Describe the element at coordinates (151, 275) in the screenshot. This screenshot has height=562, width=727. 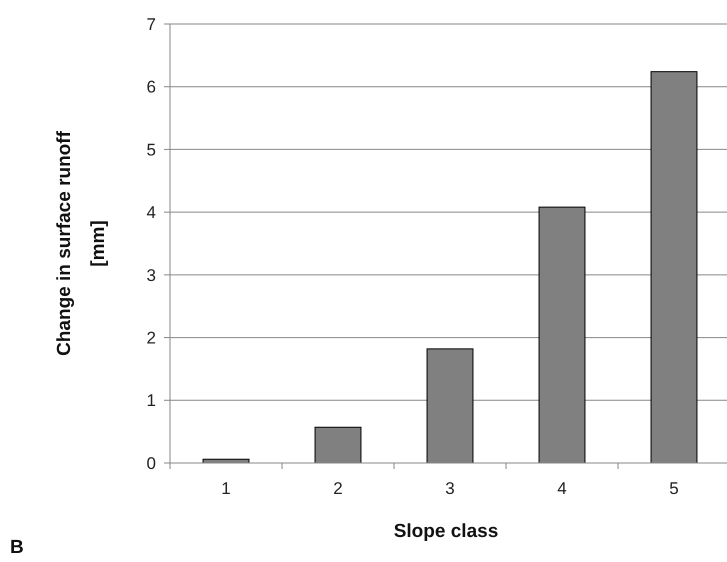
I see `y-tick-label: 3` at that location.